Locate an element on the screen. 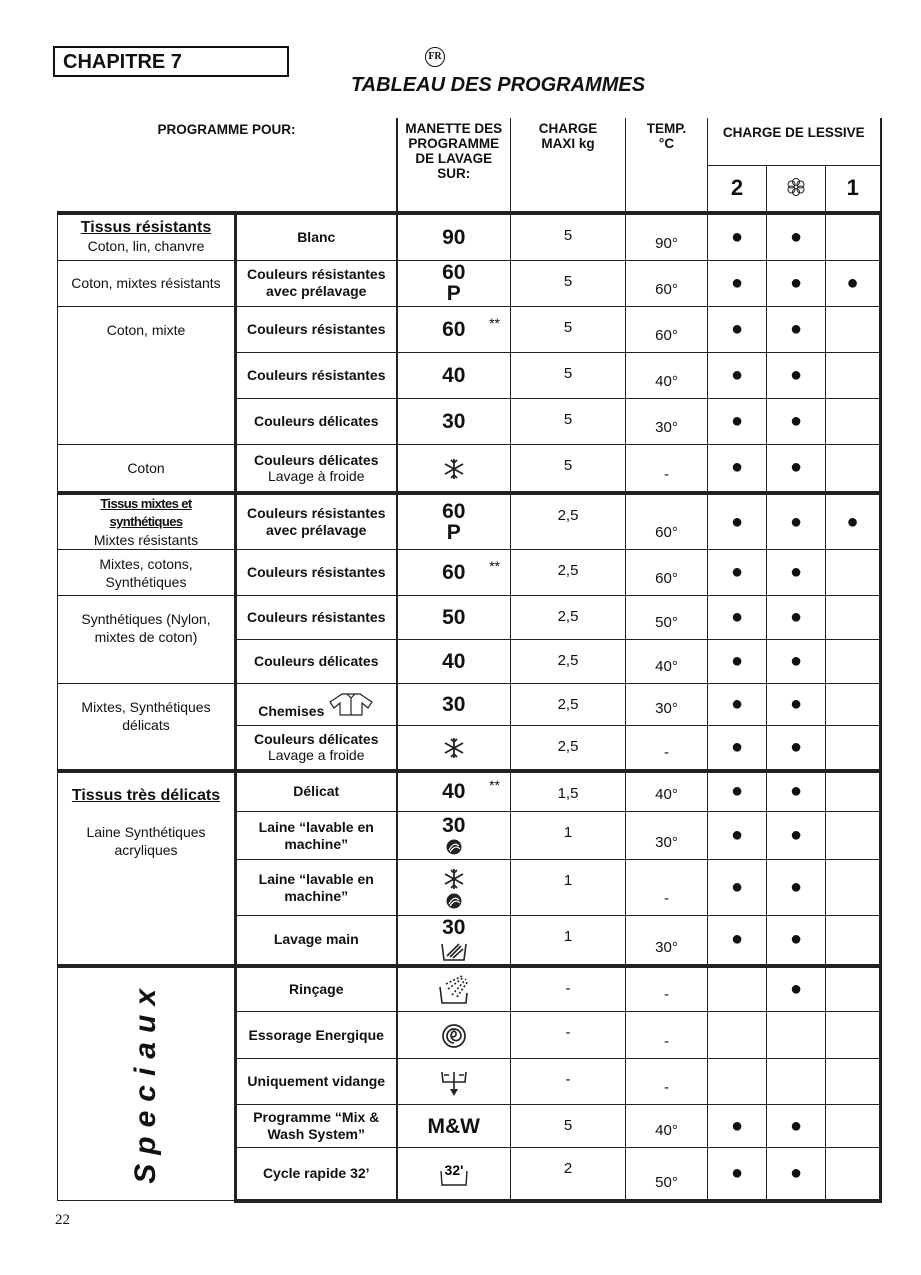 This screenshot has width=921, height=1275. table-row: Cycle rapide 32’ 32' 2 50° ● ● is located at coordinates (470, 1175).